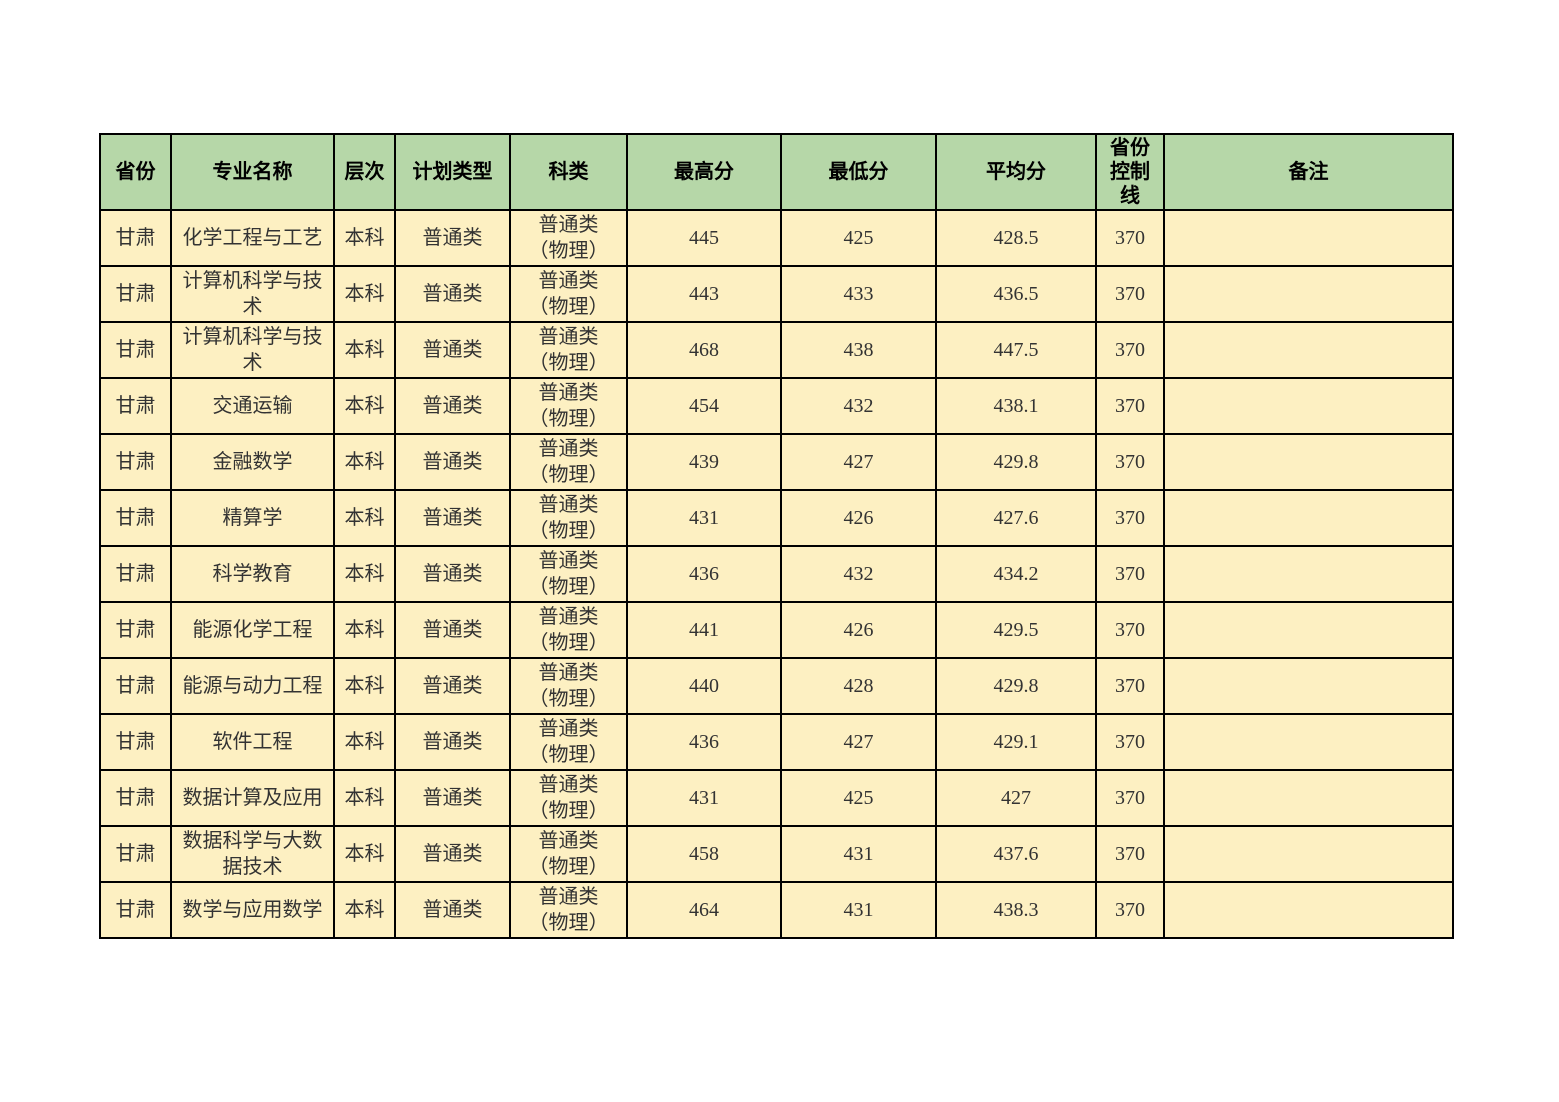 This screenshot has width=1559, height=1102. I want to click on table-row: 甘肃 交通运输 本科 普通类 普通类 （物理） 454 432 438.1 370, so click(776, 406).